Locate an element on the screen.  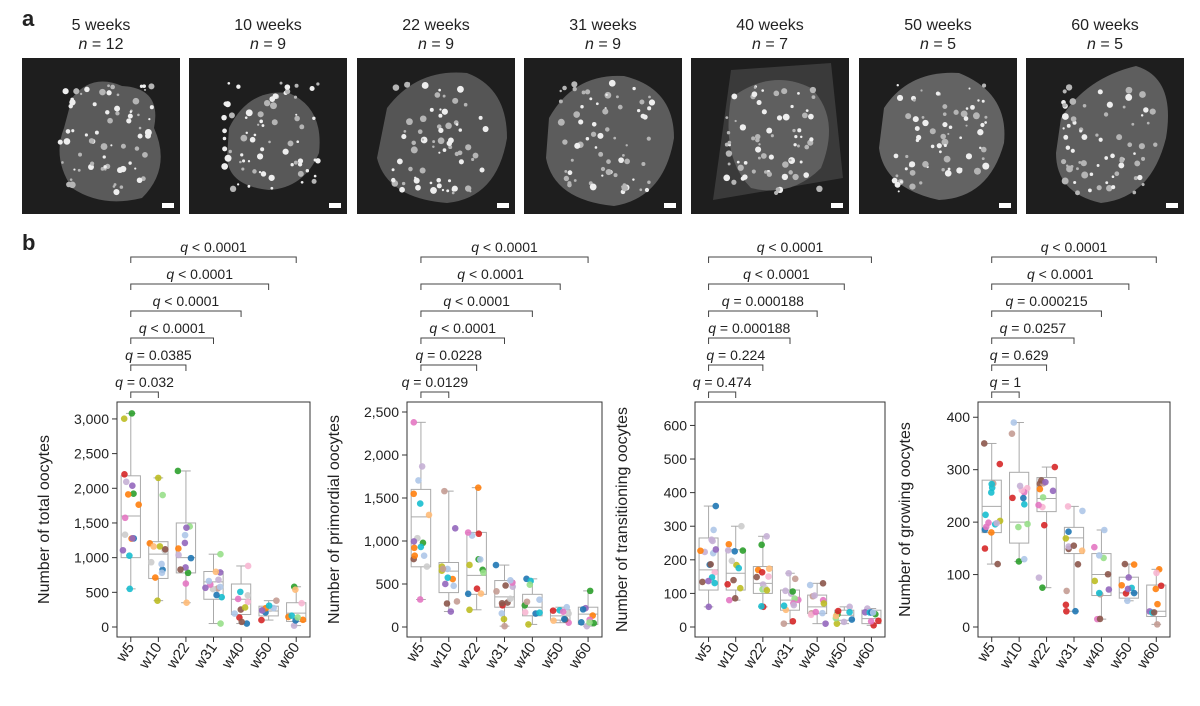
x-tick-label: w10 is located at coordinates (1011, 656).